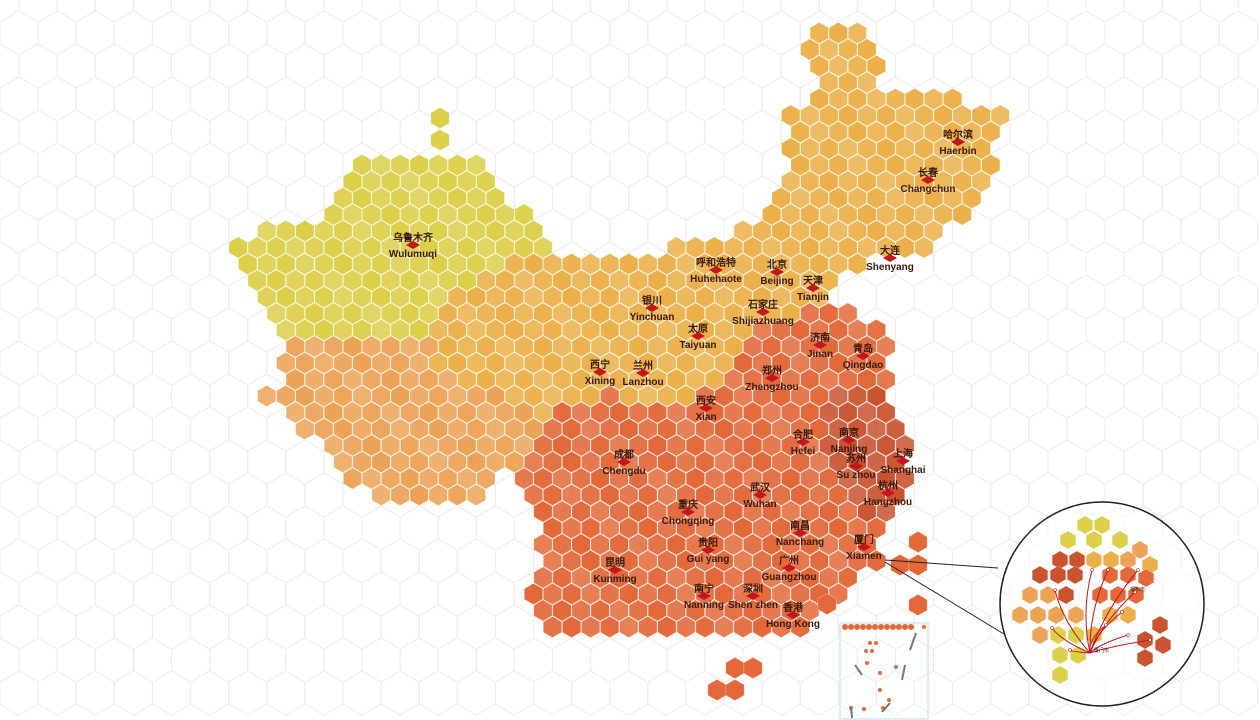 This screenshot has width=1260, height=720. Describe the element at coordinates (944, 598) in the screenshot. I see `callout-line-bottom` at that location.